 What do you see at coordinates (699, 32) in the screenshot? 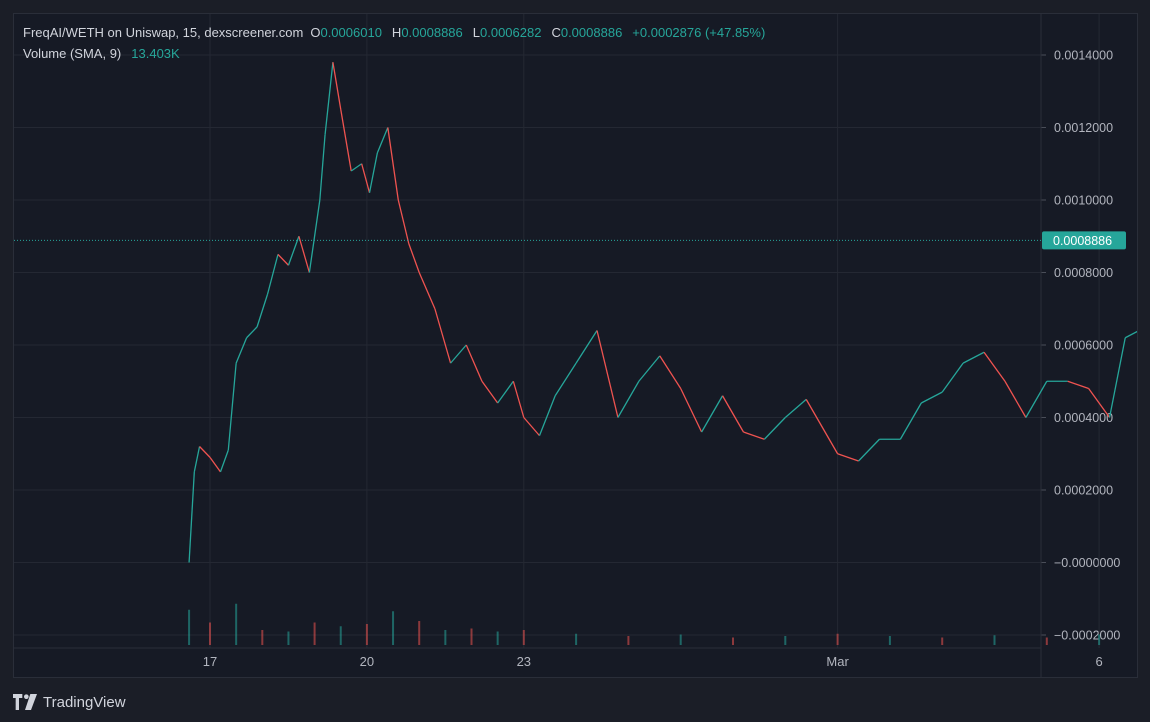
I see `change-value: +0.0002876 (+47.85%)` at bounding box center [699, 32].